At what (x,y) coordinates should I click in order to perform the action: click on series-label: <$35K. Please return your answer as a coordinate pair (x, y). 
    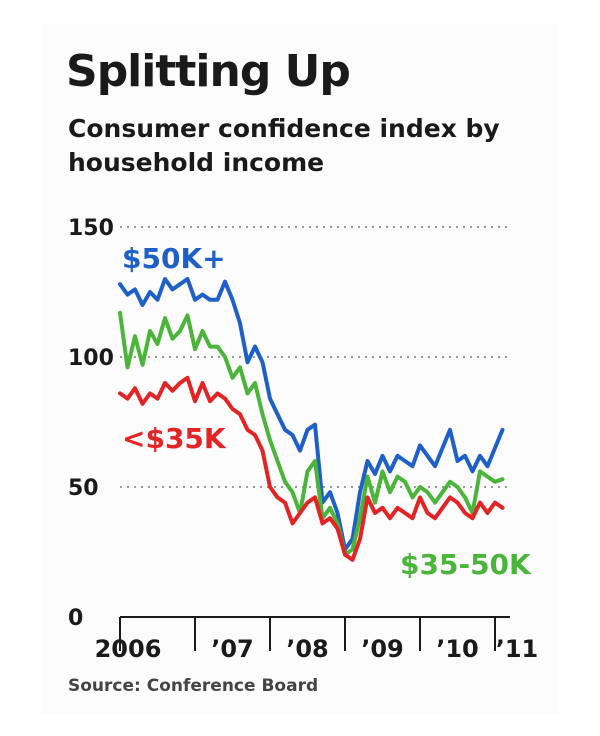
    Looking at the image, I should click on (174, 438).